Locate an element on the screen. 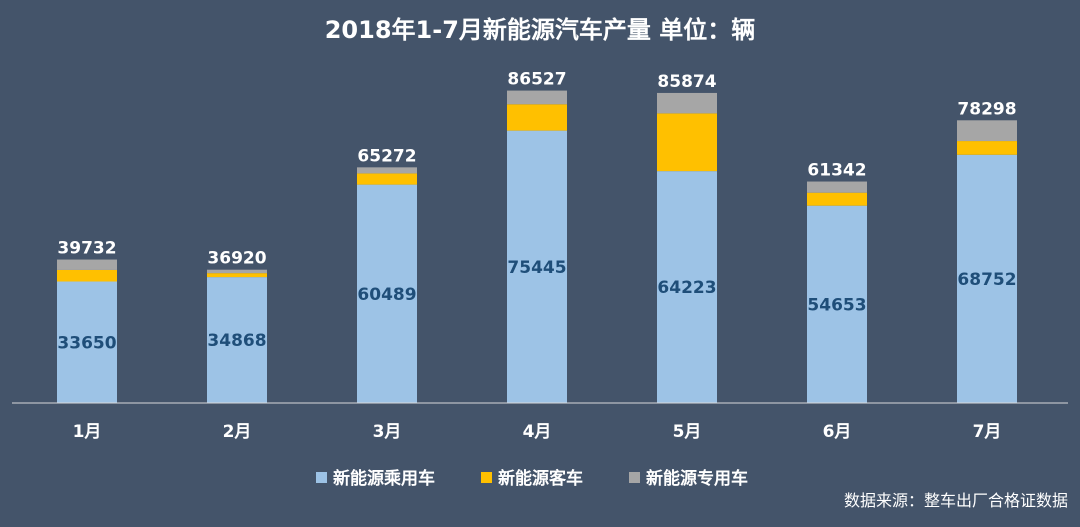  bar-total-label: 85874 is located at coordinates (686, 82).